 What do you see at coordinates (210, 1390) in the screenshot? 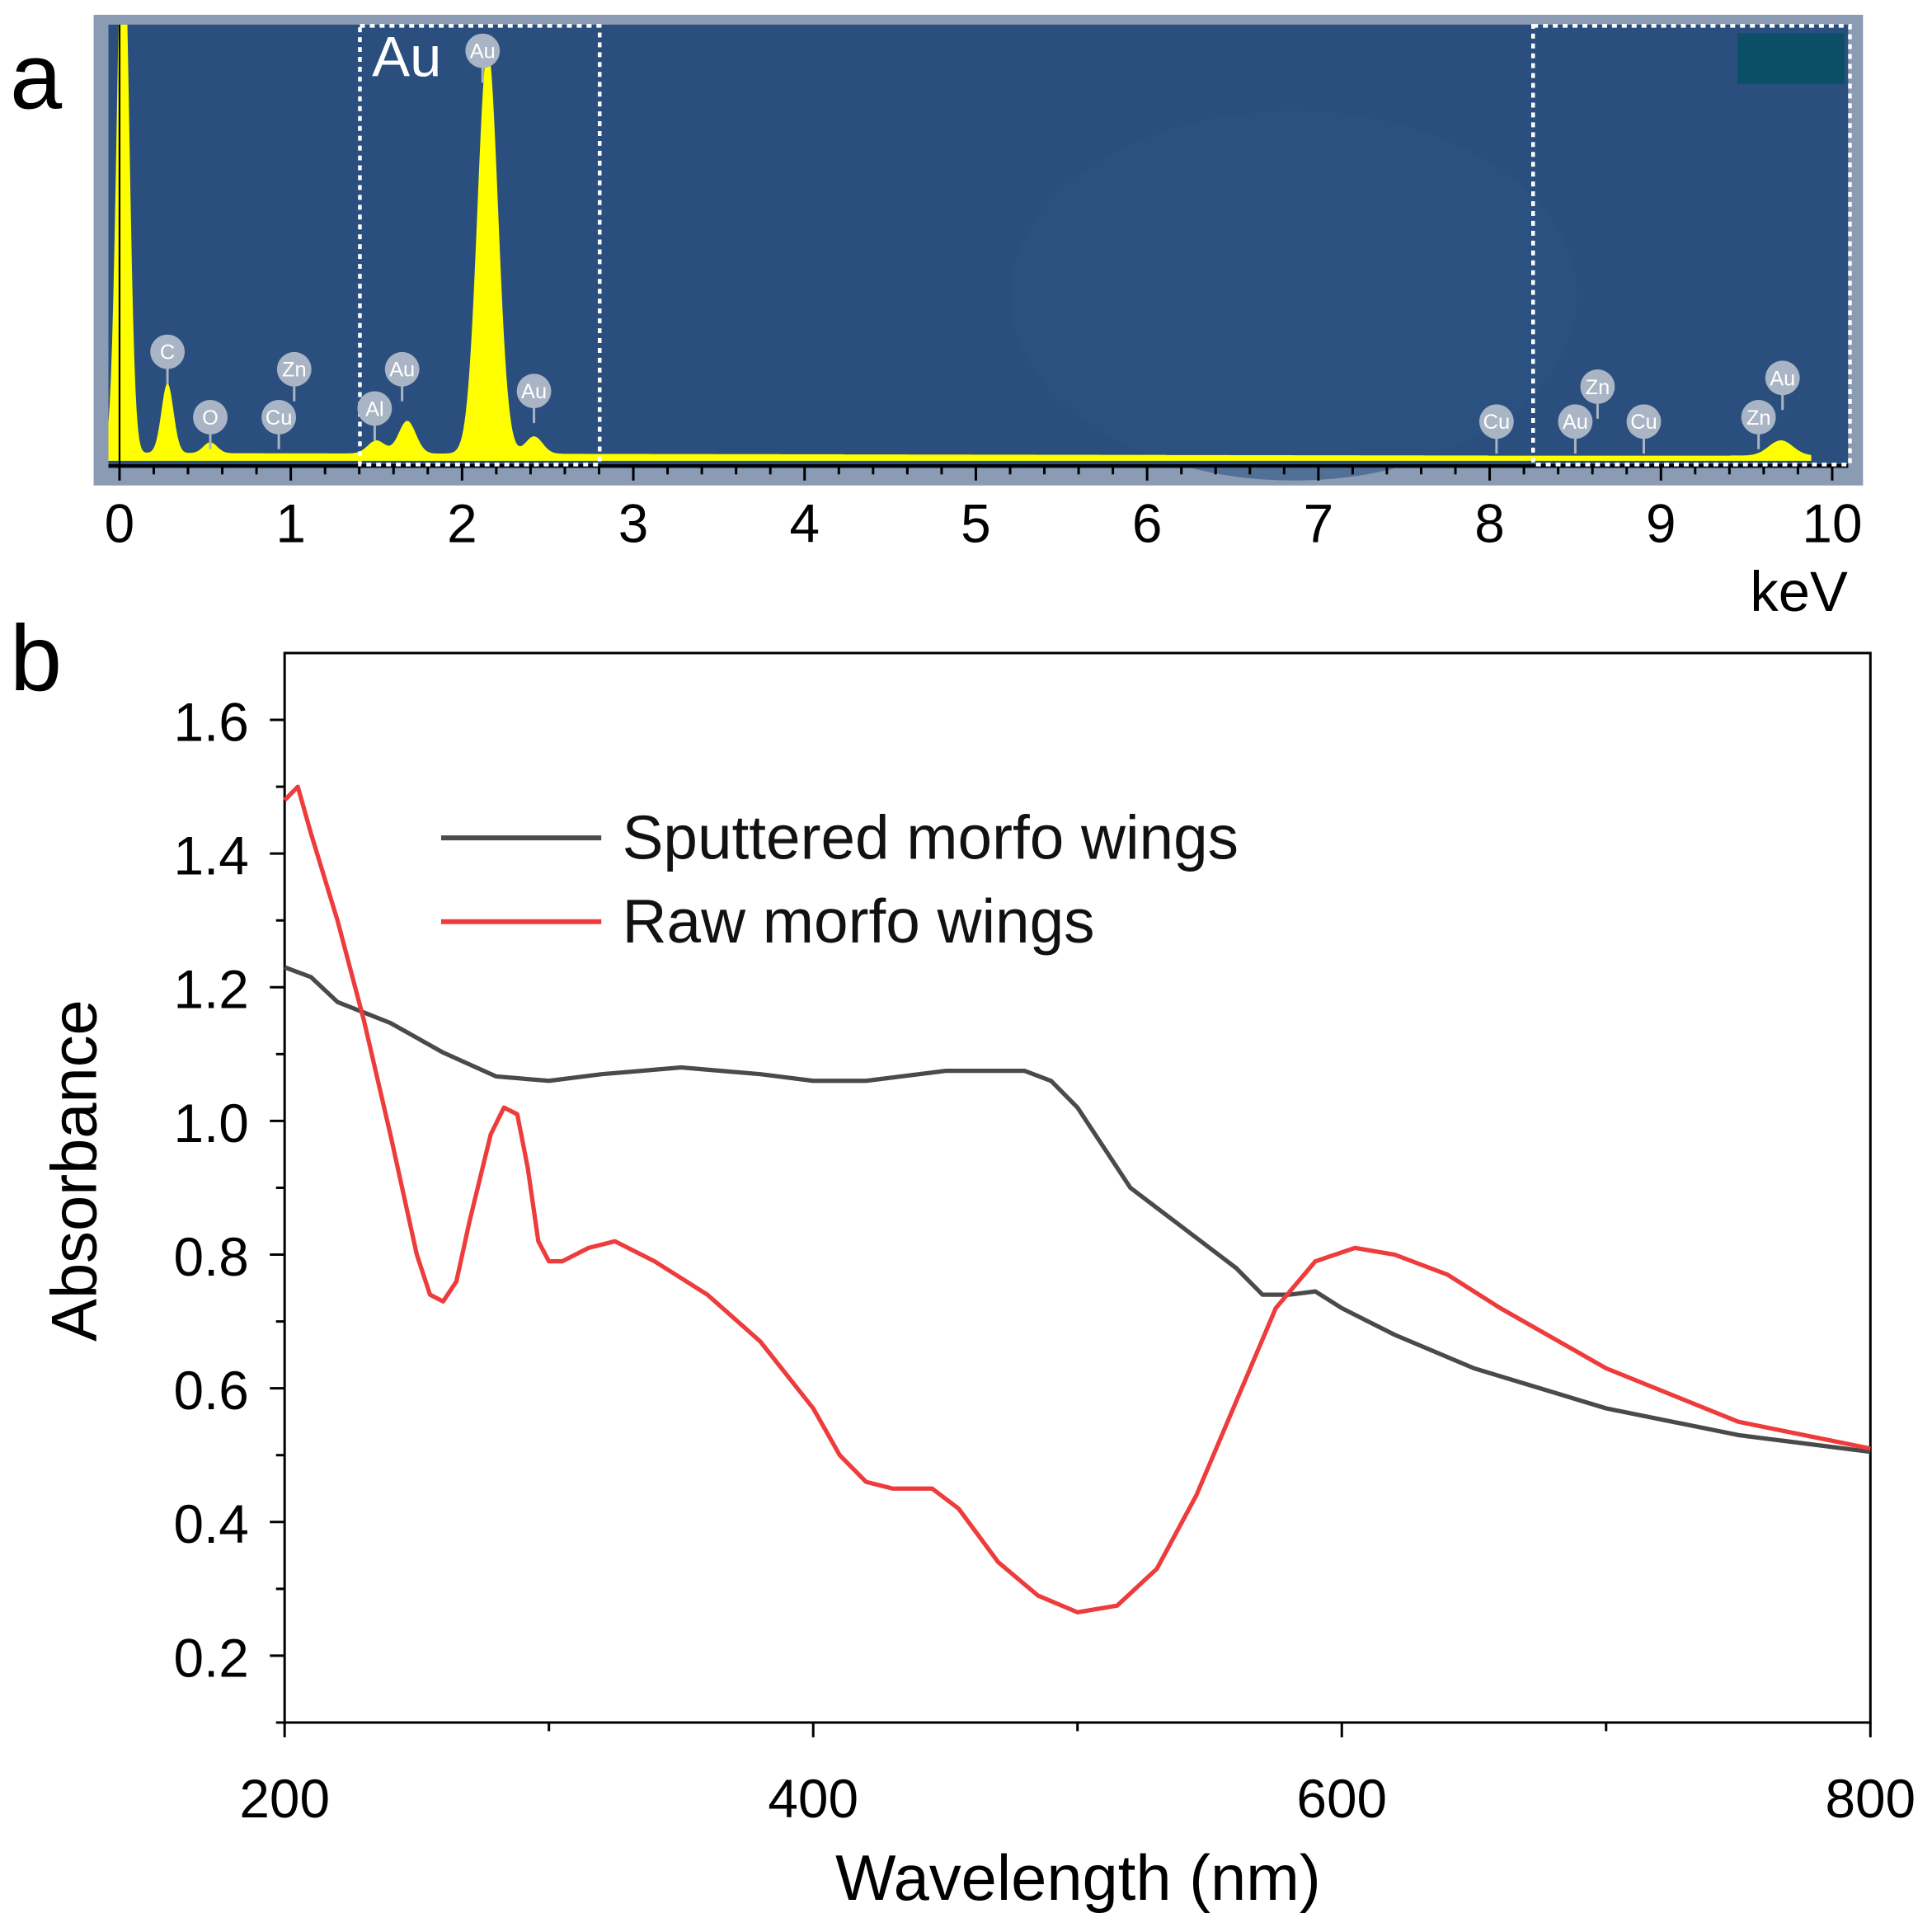
I see `y-tick-label: 0.6` at bounding box center [210, 1390].